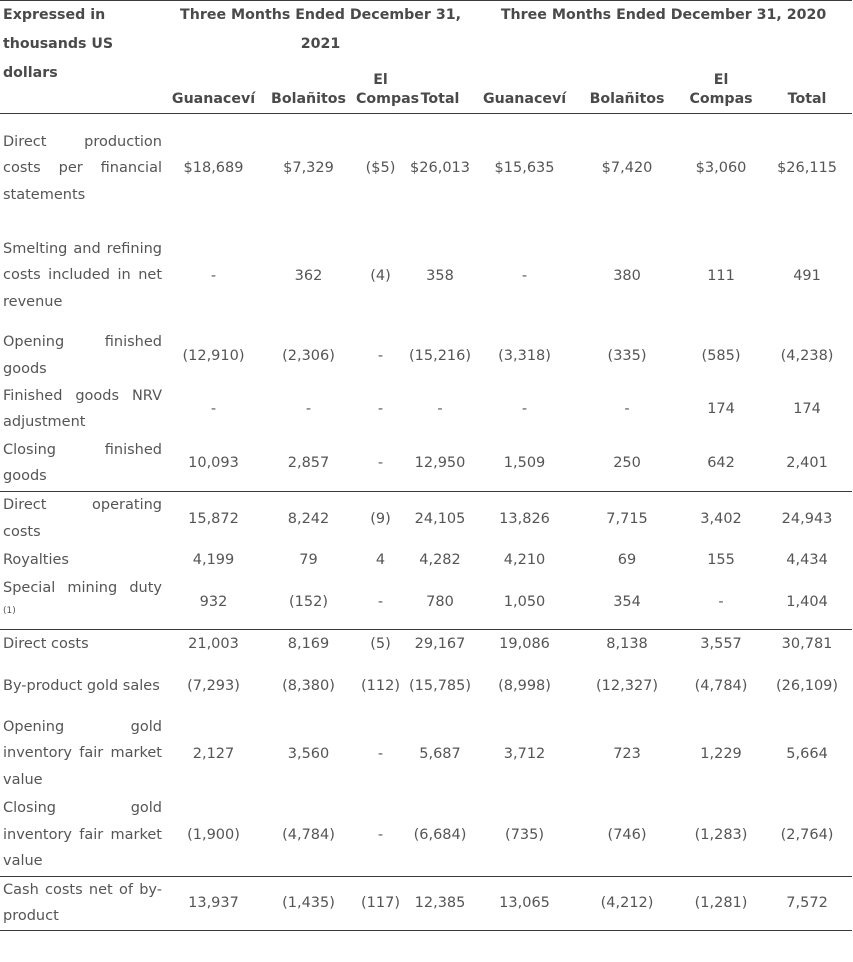 This screenshot has height=962, width=853. What do you see at coordinates (83, 643) in the screenshot?
I see `row-label: Direct costs` at bounding box center [83, 643].